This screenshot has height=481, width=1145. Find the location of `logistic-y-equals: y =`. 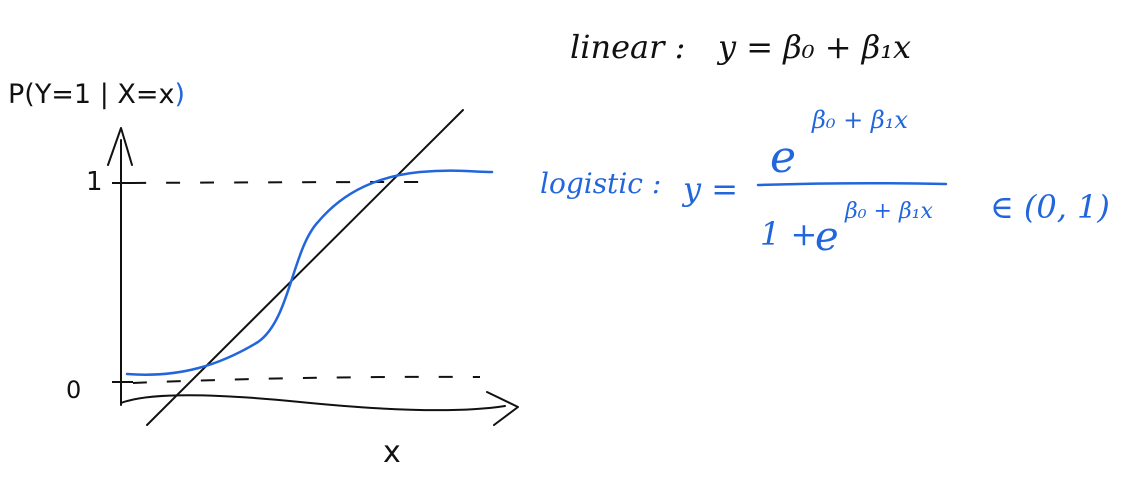

logistic-y-equals: y = is located at coordinates (709, 189).